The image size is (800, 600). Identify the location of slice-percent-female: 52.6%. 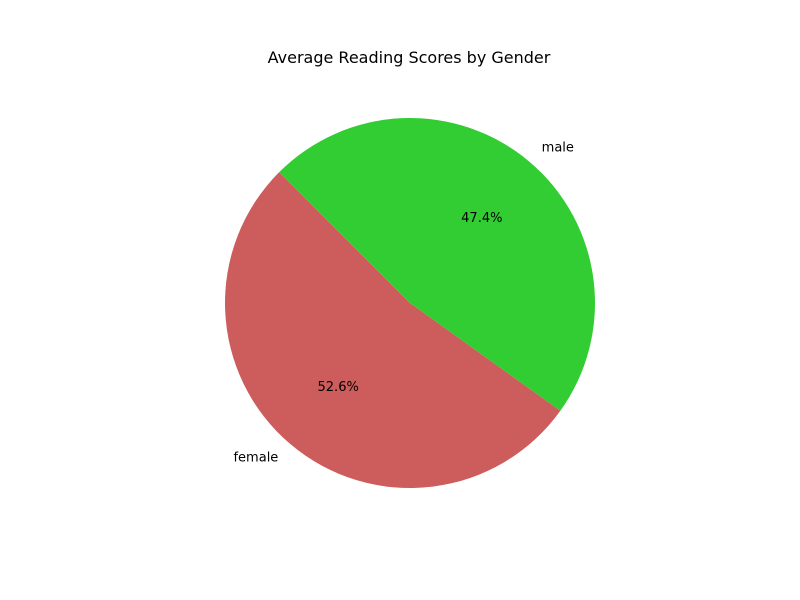
(338, 387).